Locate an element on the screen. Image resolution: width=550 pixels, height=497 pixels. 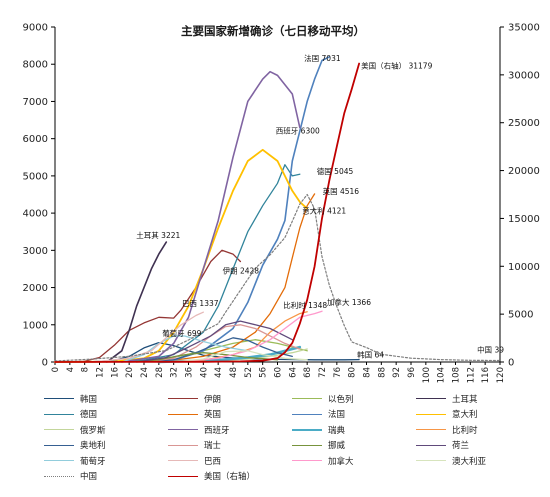
y-tick-label-left: 6000 is located at coordinates (35, 139).